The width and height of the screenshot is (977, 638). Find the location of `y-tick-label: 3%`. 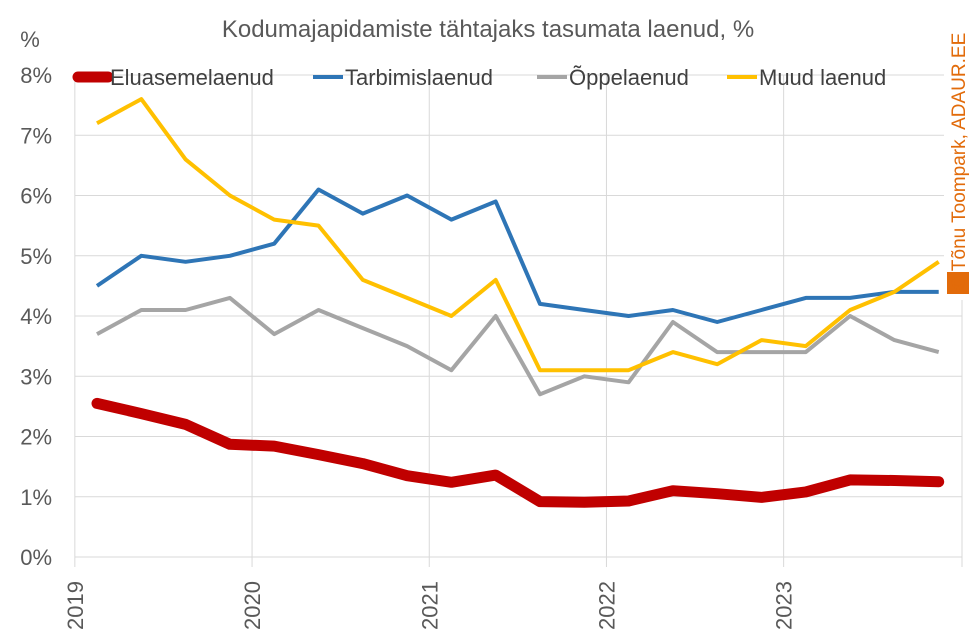

y-tick-label: 3% is located at coordinates (36, 376).